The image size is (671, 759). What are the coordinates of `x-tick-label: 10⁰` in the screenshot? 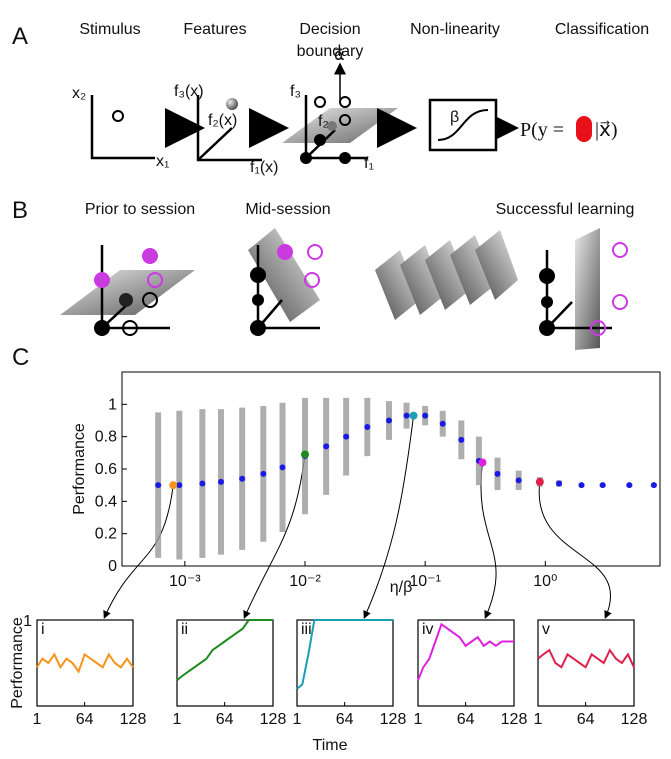 It's located at (545, 581).